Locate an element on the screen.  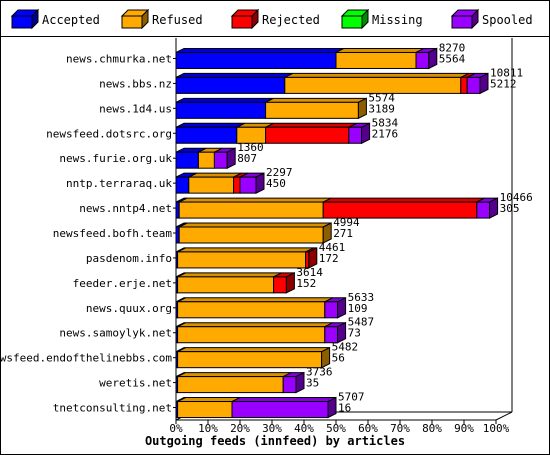
value-label-total: 10811 is located at coordinates (506, 72).